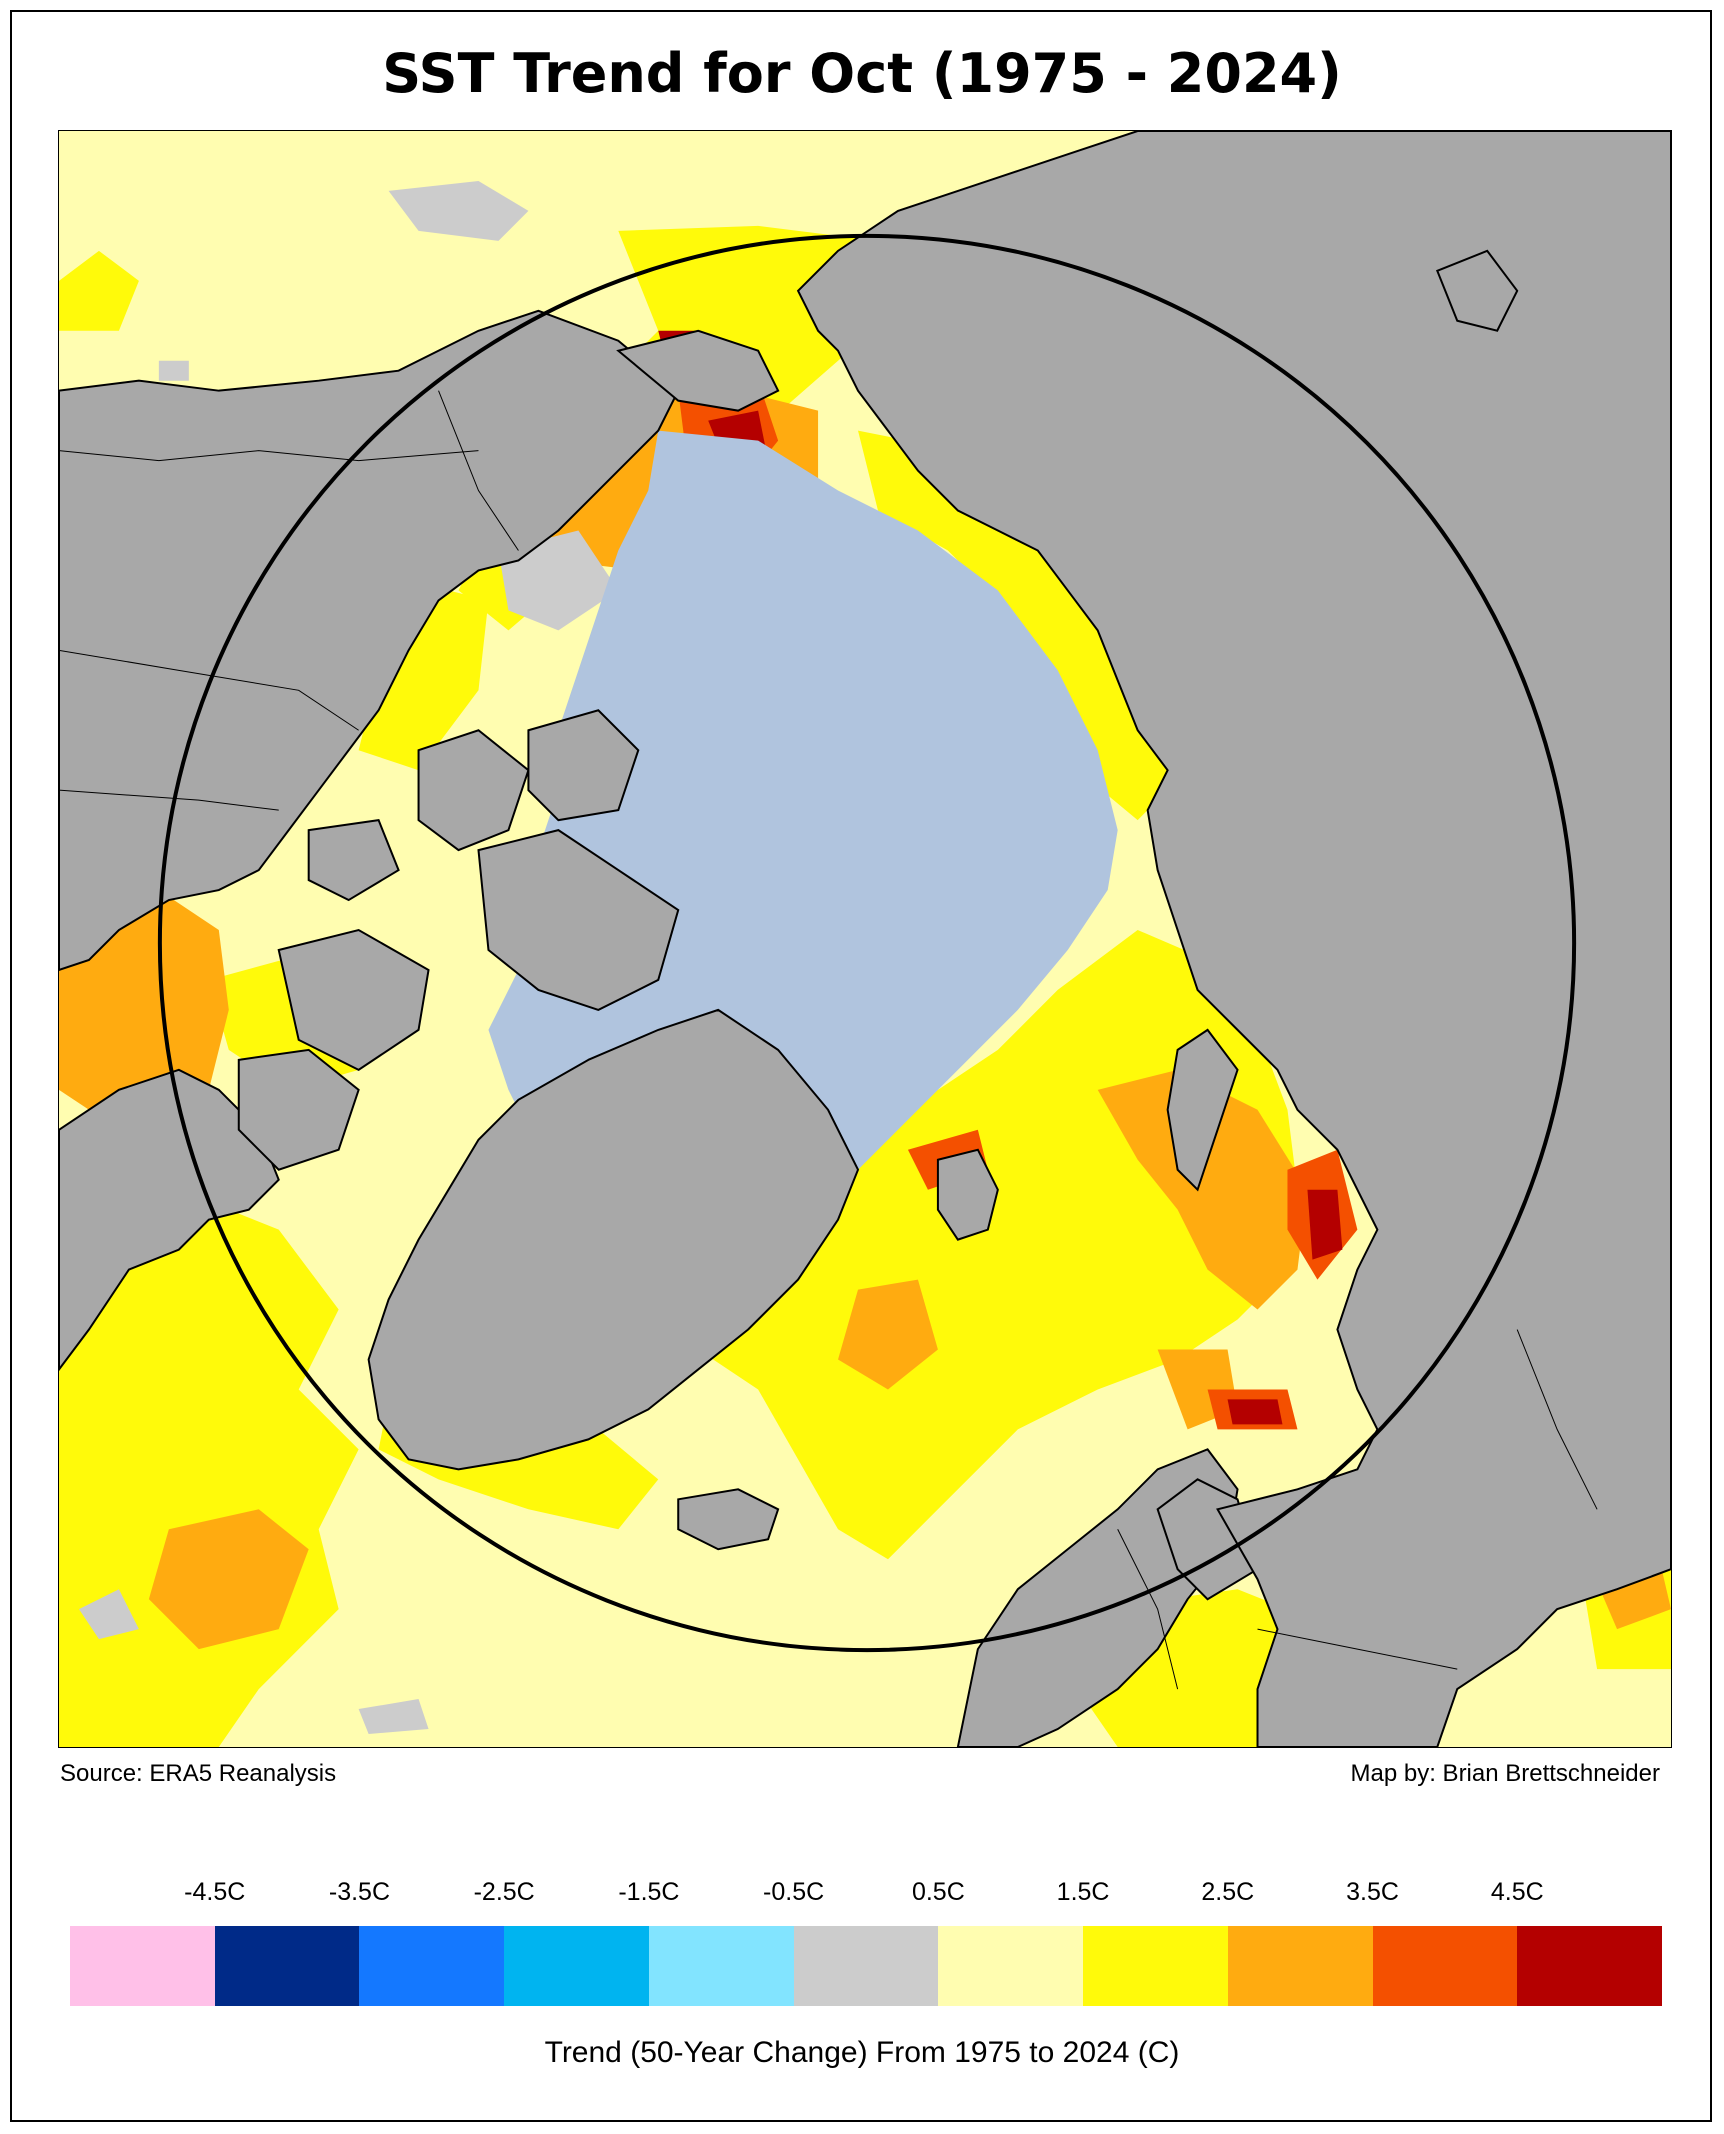 The width and height of the screenshot is (1724, 2134). Describe the element at coordinates (1372, 1892) in the screenshot. I see `colorbar-tick-label: 3.5C` at that location.